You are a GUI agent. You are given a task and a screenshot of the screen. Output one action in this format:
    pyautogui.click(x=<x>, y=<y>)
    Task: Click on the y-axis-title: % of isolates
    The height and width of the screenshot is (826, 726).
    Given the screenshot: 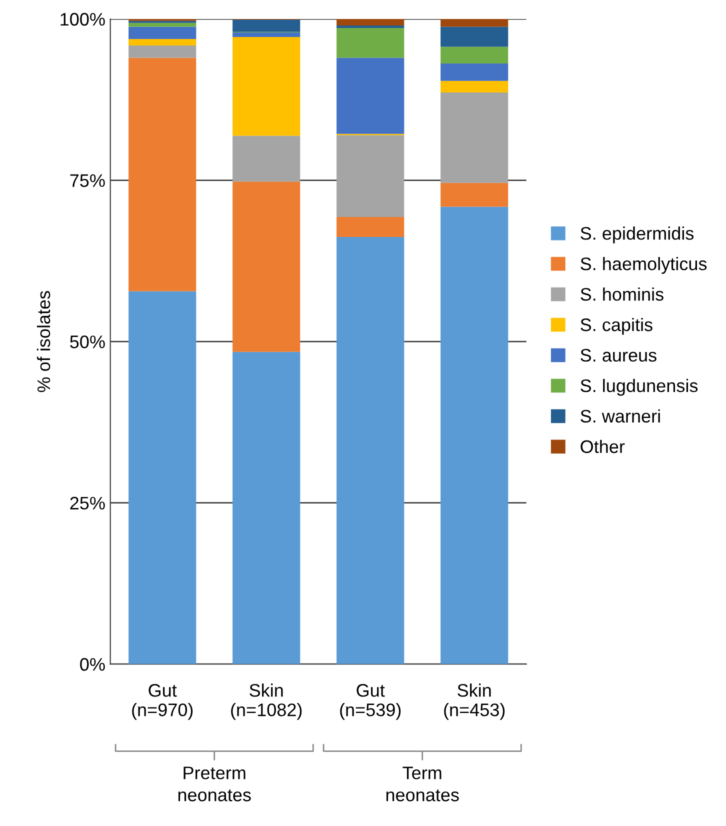 What is the action you would take?
    pyautogui.click(x=43, y=341)
    